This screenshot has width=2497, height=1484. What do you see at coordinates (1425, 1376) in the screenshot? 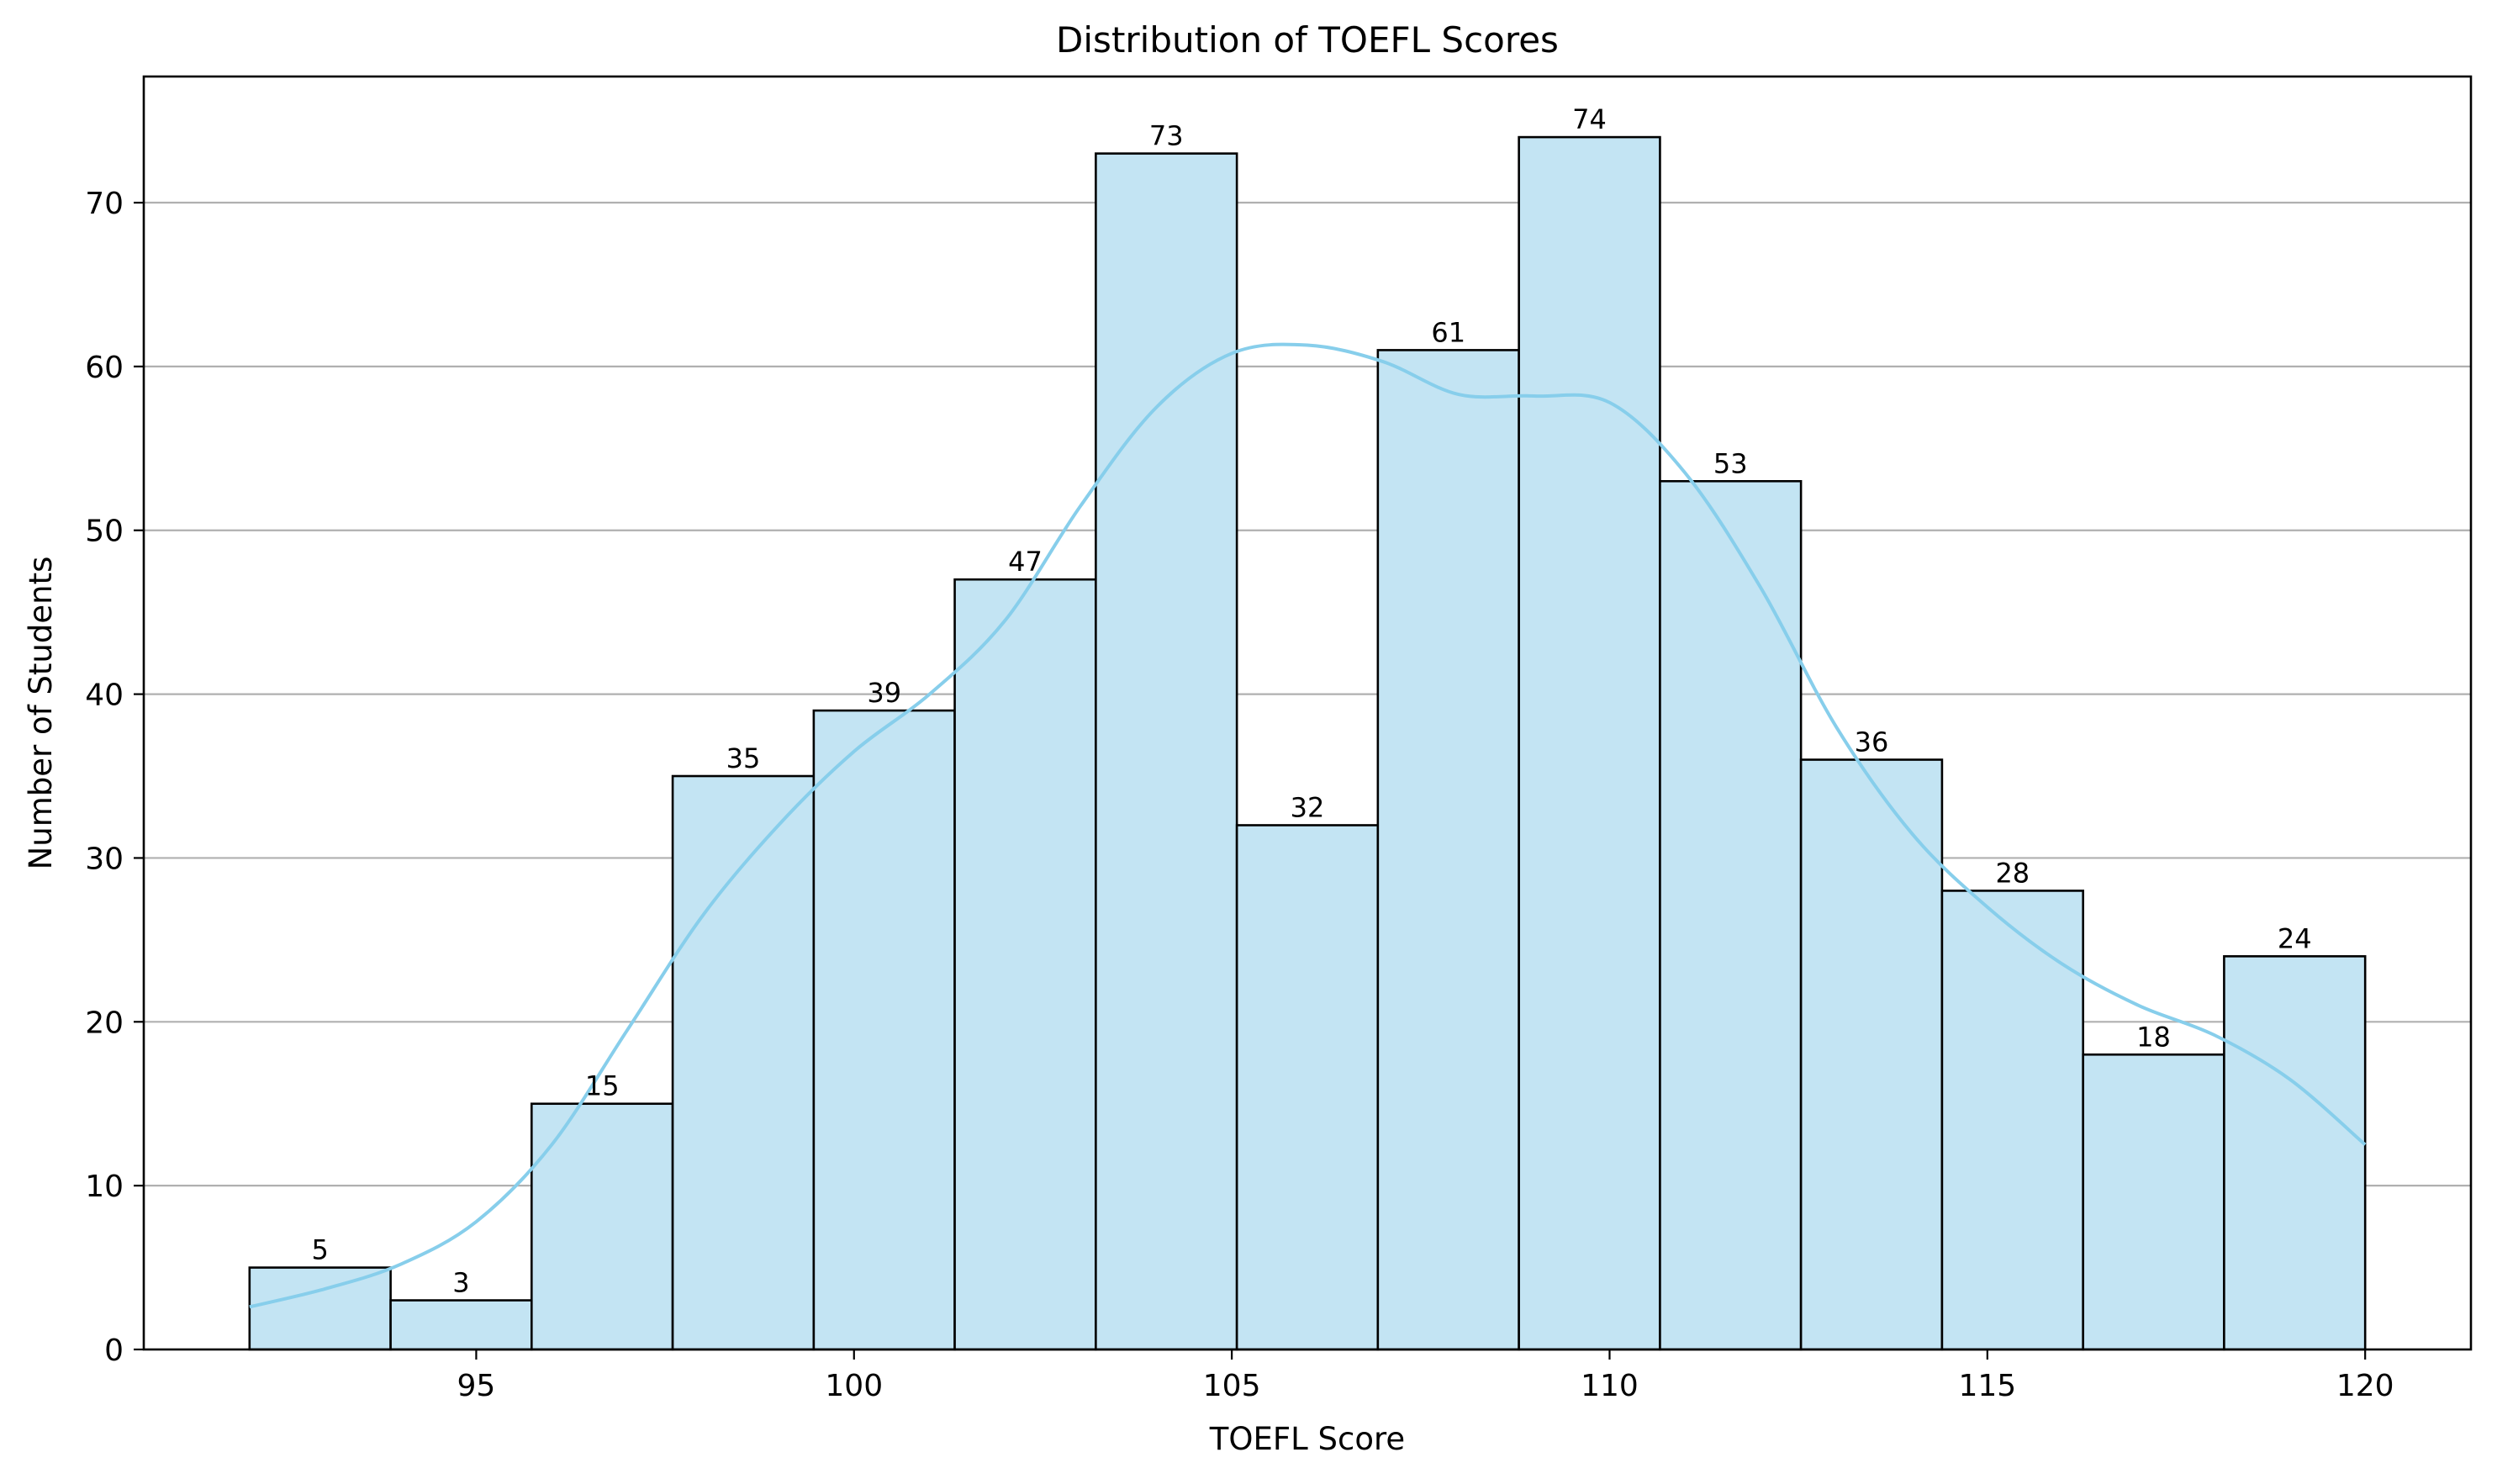
I see `x-axis-ticks: 95 100 105 110 115 120` at bounding box center [1425, 1376].